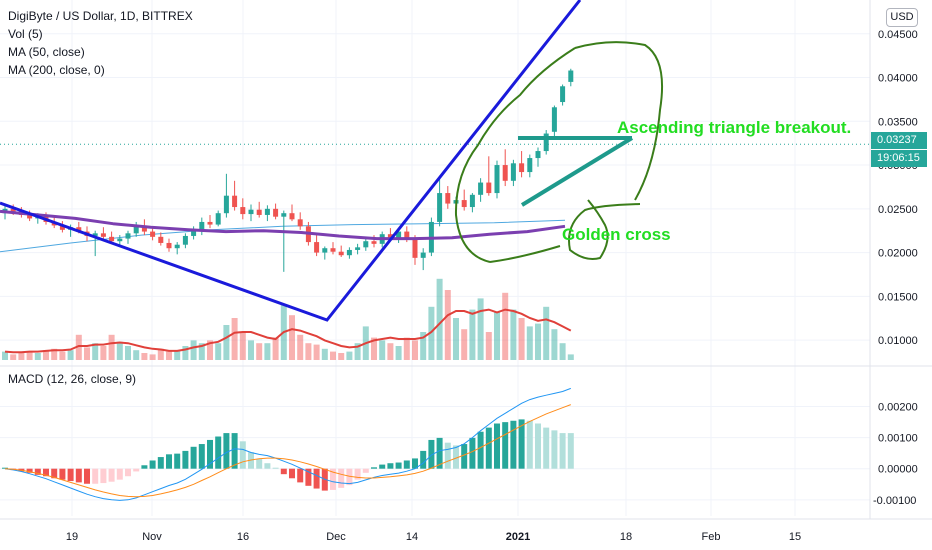  What do you see at coordinates (795, 537) in the screenshot?
I see `time-tick-label: 15` at bounding box center [795, 537].